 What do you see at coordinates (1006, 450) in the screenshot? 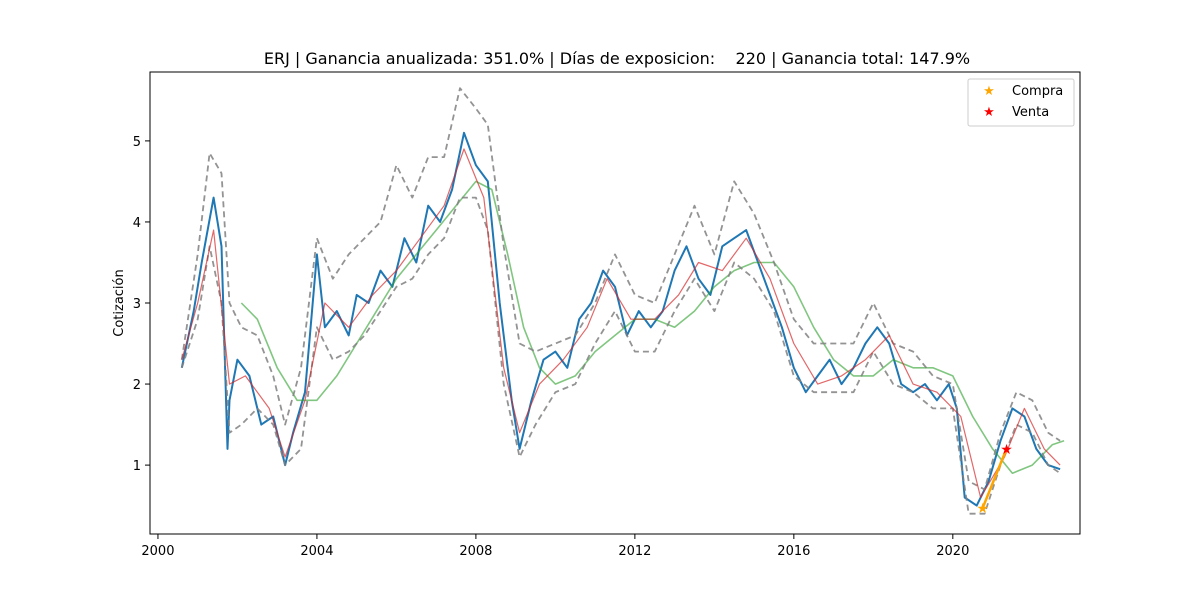
I see `sell-marker: ★` at bounding box center [1006, 450].